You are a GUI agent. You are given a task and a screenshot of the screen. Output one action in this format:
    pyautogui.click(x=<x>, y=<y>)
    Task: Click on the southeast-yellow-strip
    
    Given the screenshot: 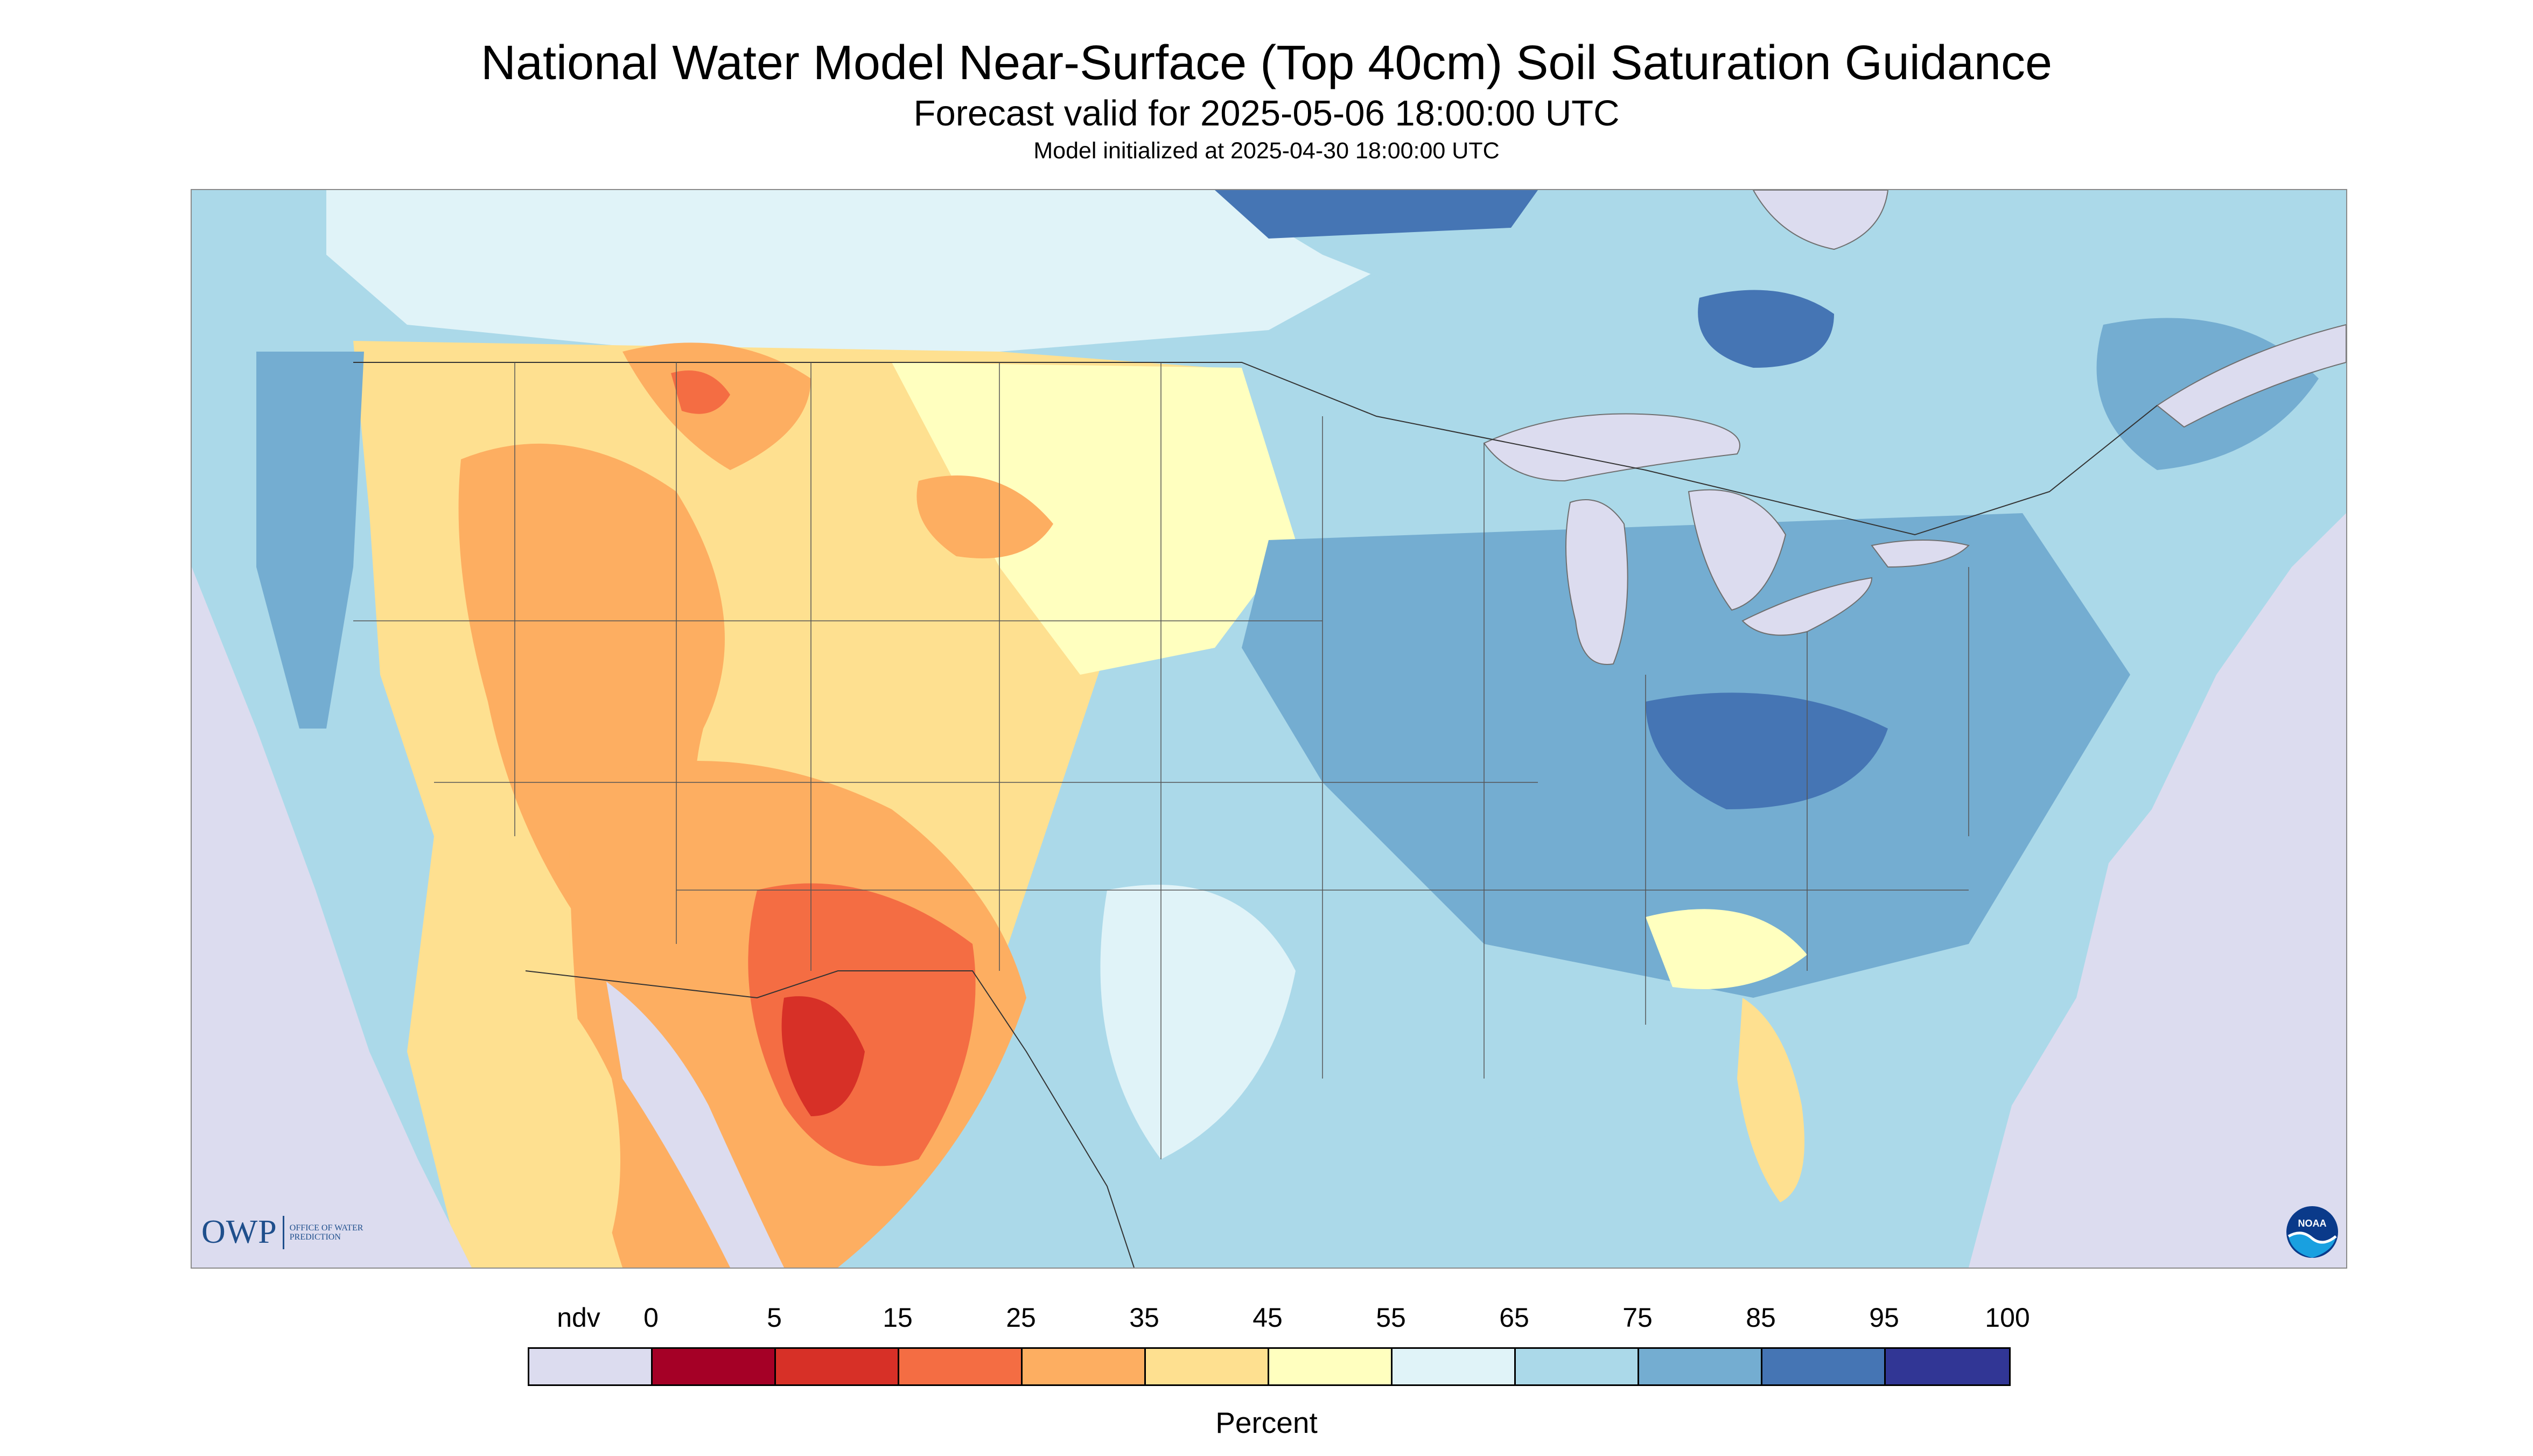 What is the action you would take?
    pyautogui.click(x=1727, y=949)
    